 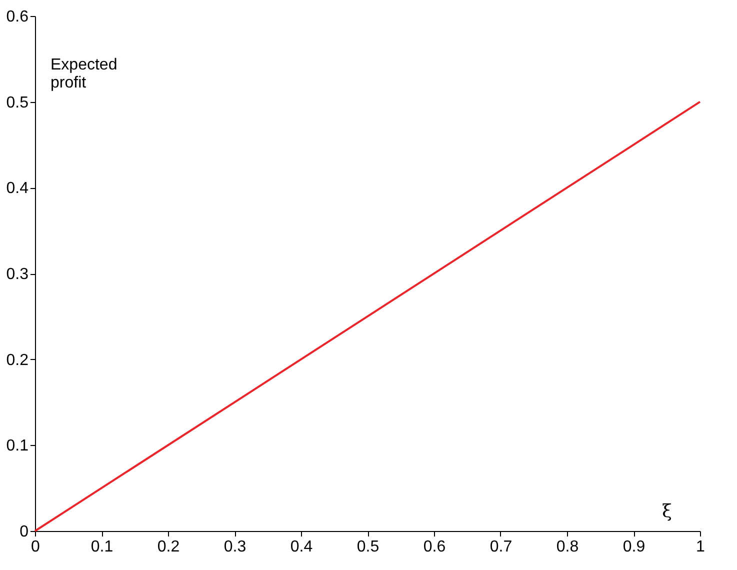 What do you see at coordinates (17, 17) in the screenshot?
I see `y-tick-label: 0.6` at bounding box center [17, 17].